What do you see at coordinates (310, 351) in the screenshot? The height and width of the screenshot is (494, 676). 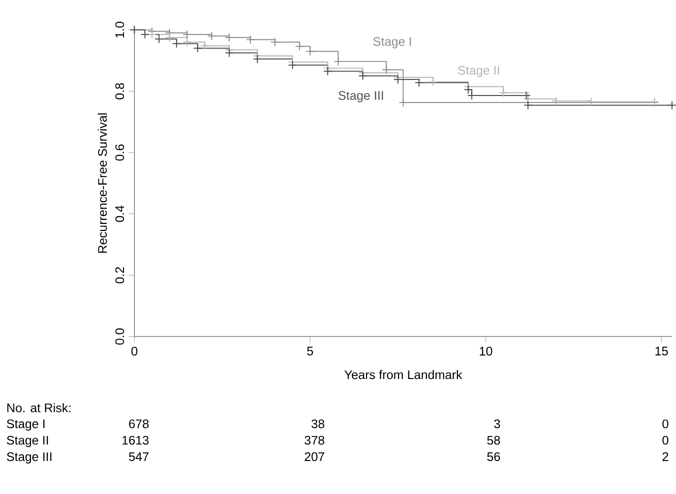 I see `x-tick-label: 5` at bounding box center [310, 351].